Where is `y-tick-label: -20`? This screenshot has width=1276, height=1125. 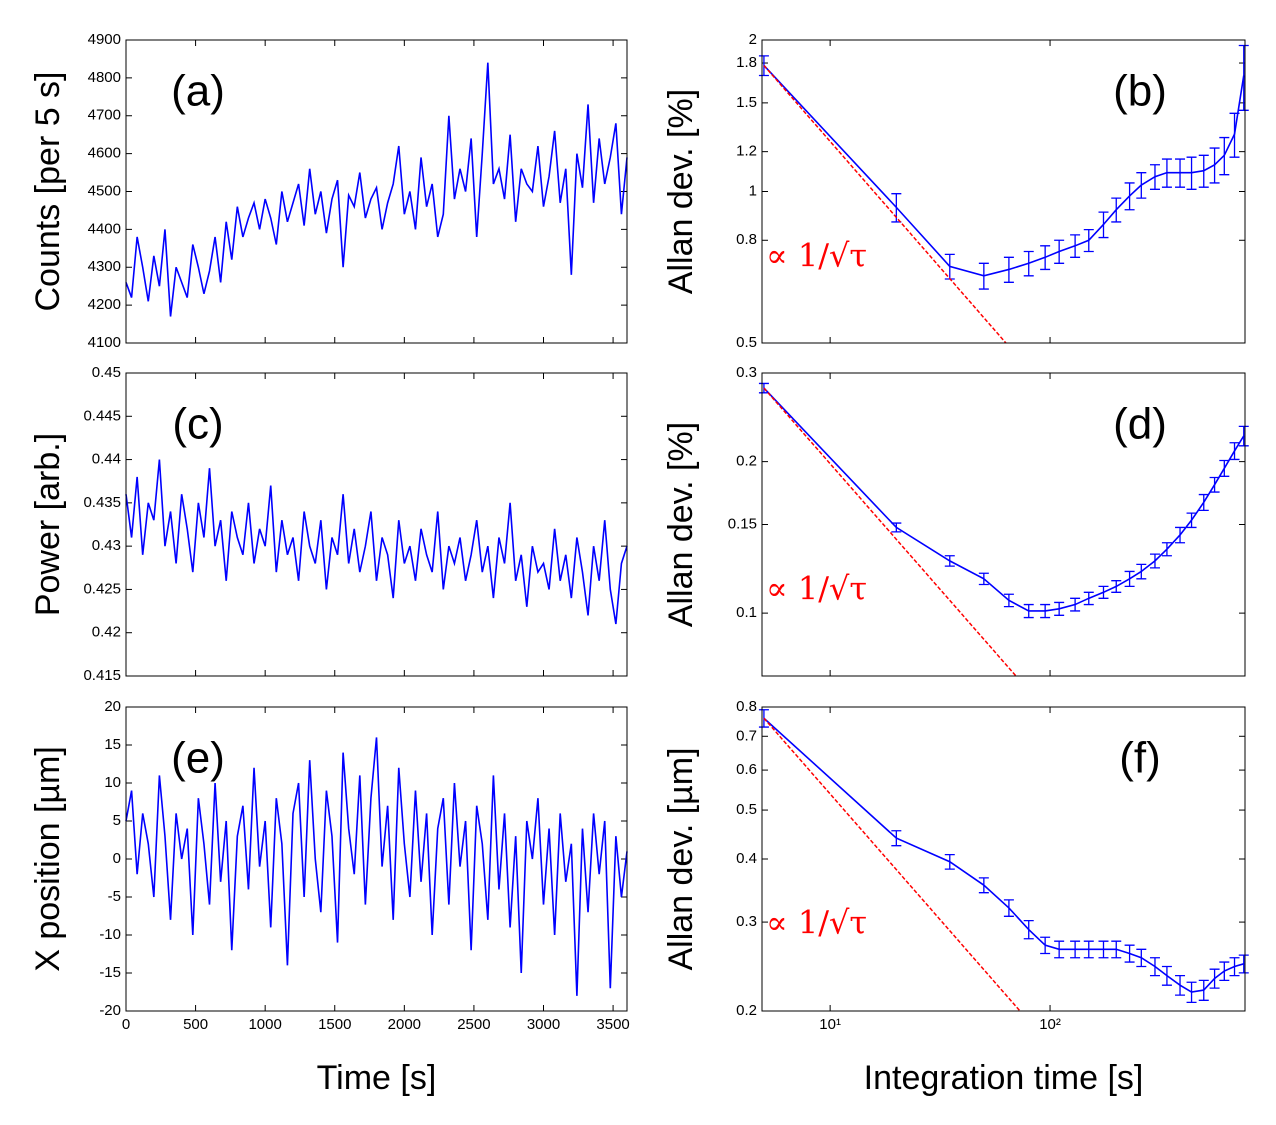
y-tick-label: -20 is located at coordinates (110, 1010).